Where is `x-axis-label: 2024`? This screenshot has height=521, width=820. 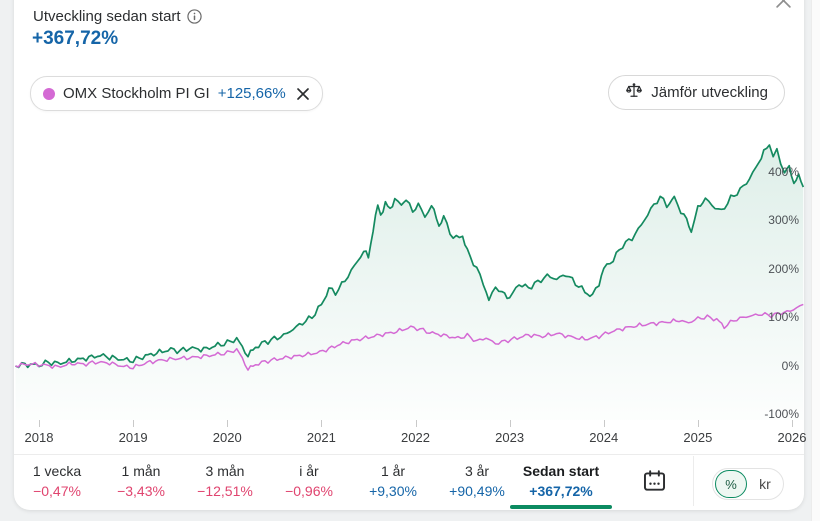 x-axis-label: 2024 is located at coordinates (604, 437).